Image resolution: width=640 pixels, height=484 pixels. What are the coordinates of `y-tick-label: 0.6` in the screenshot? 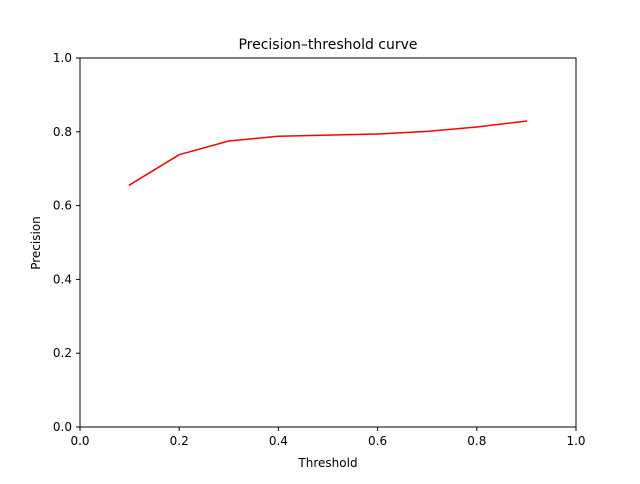 It's located at (62, 206).